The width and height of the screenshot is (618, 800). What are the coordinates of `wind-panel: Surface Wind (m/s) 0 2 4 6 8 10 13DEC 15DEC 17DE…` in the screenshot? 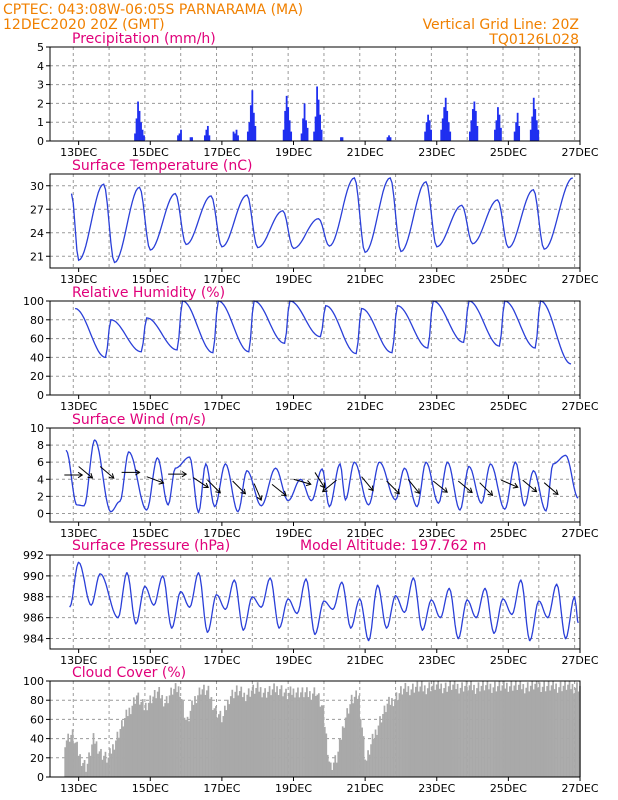 It's located at (314, 476).